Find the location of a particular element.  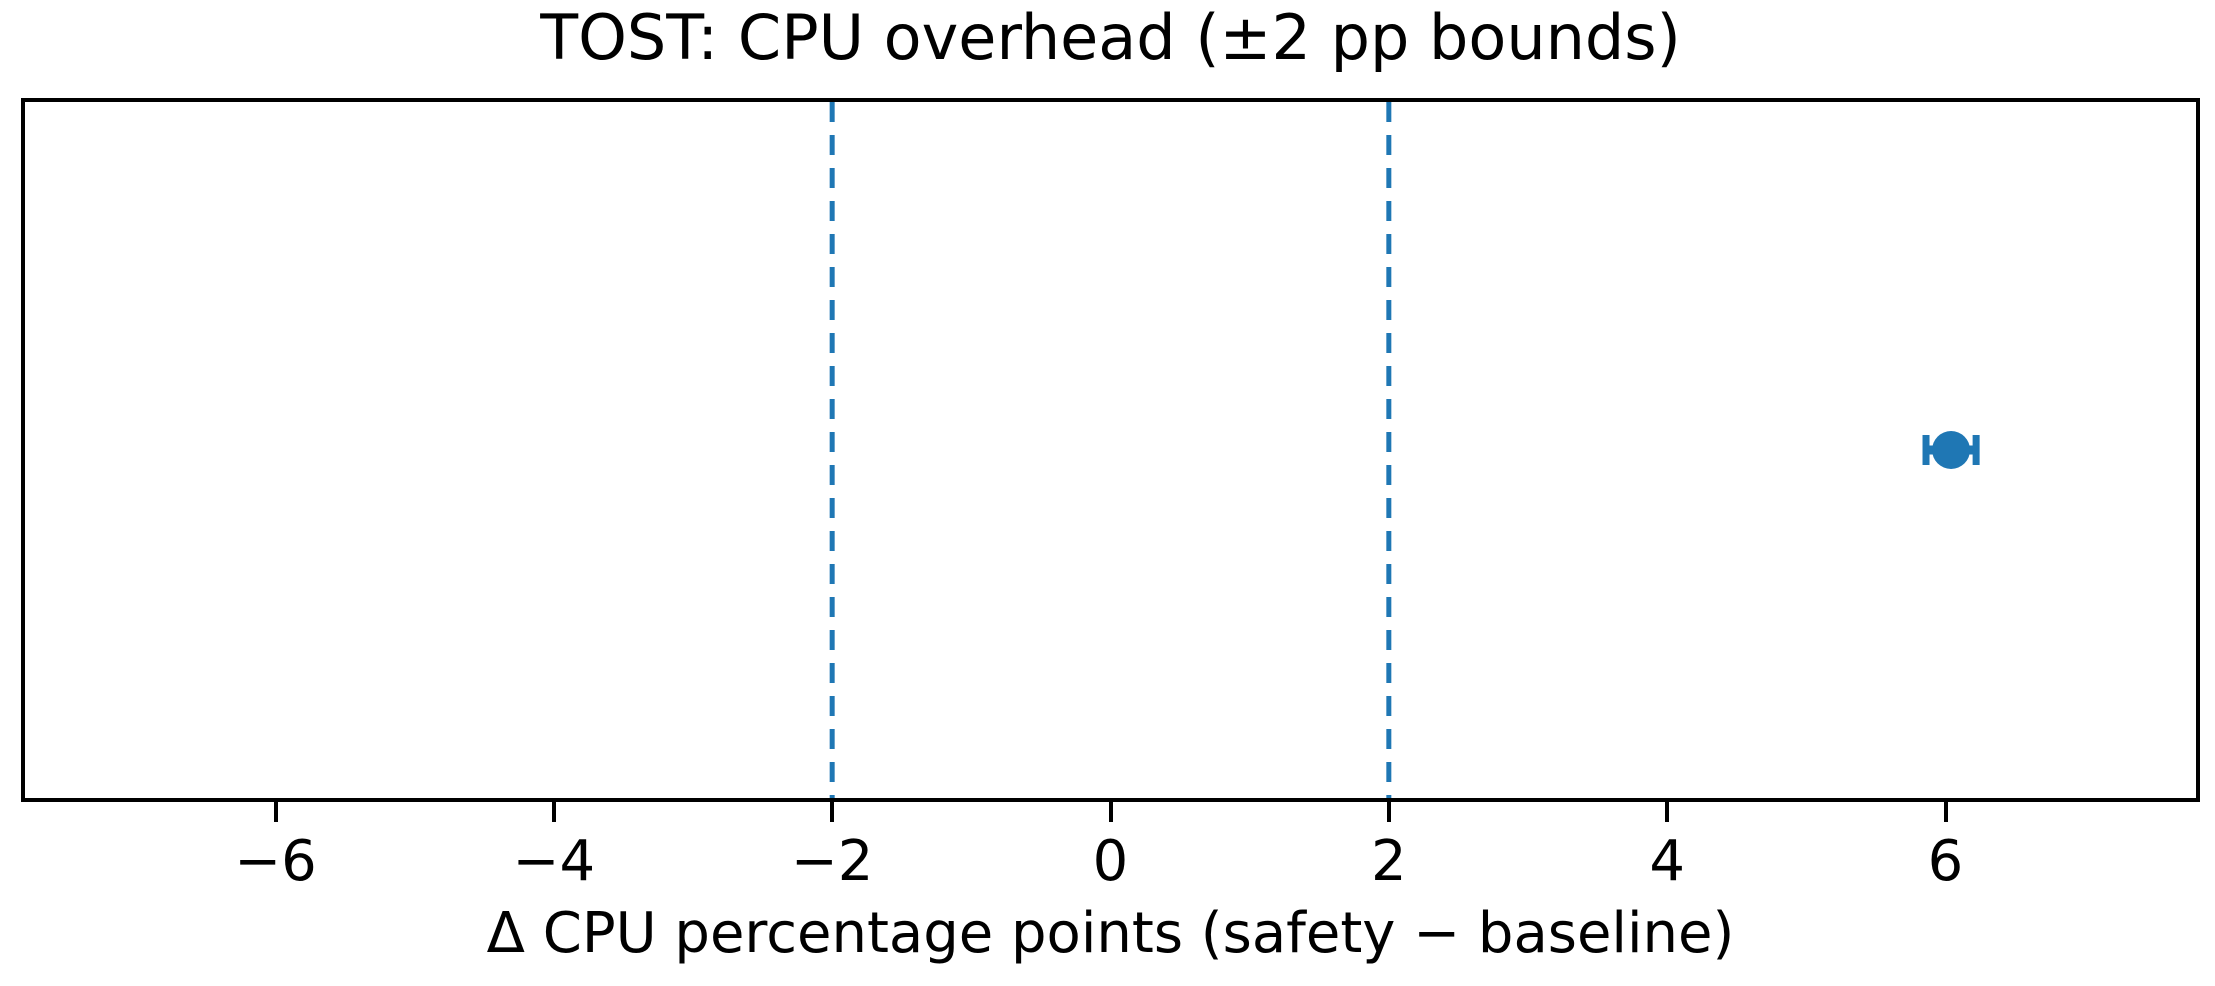

point-marker is located at coordinates (1951, 450).